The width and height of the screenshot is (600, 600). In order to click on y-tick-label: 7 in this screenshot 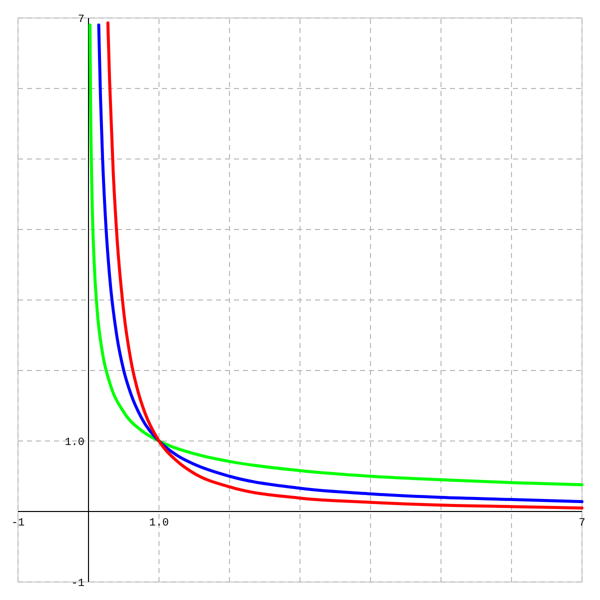, I will do `click(81, 20)`.